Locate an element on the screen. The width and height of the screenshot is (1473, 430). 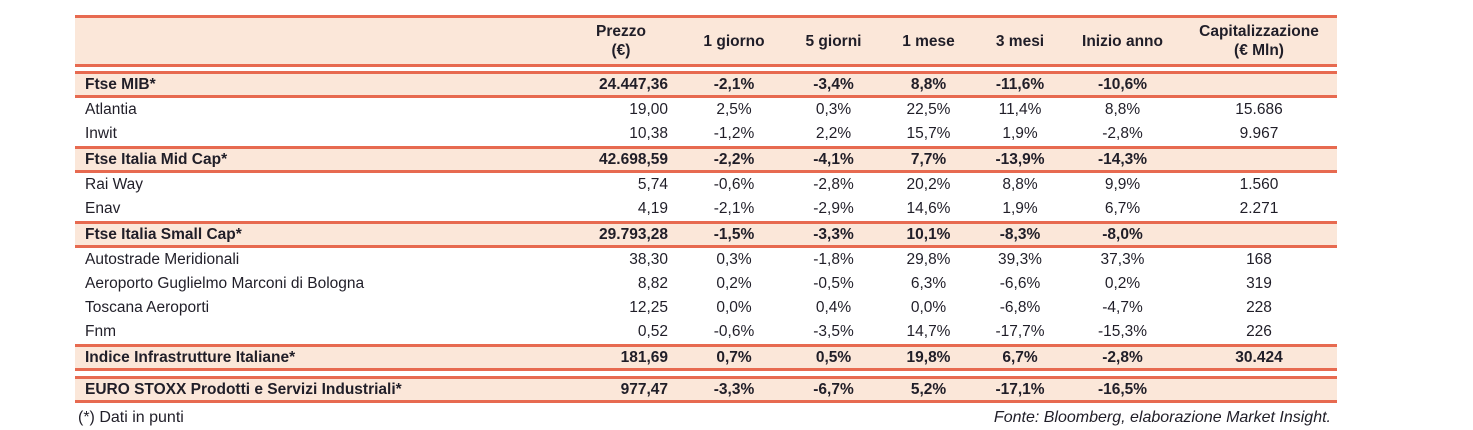
cell-5-giorni: -4,1% is located at coordinates (833, 159).